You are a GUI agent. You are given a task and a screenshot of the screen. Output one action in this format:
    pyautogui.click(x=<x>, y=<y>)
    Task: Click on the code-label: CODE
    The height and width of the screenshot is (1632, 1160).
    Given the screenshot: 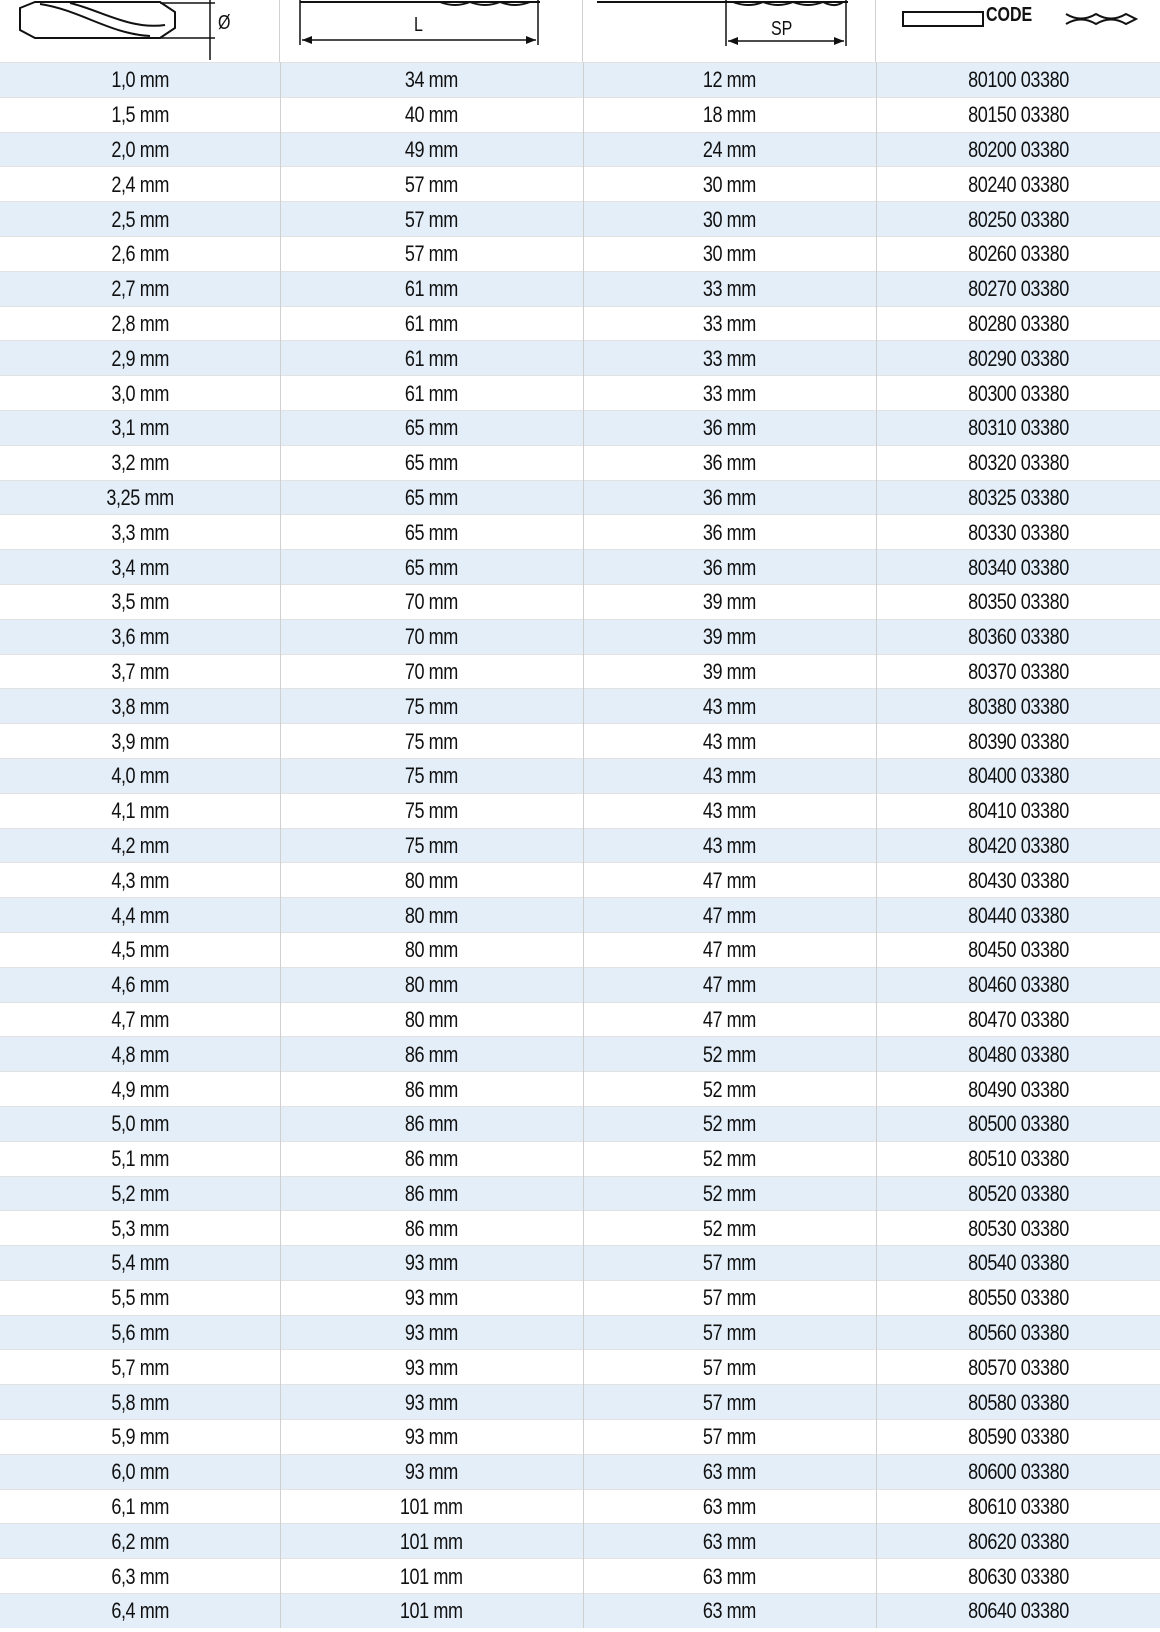 What is the action you would take?
    pyautogui.click(x=1009, y=15)
    